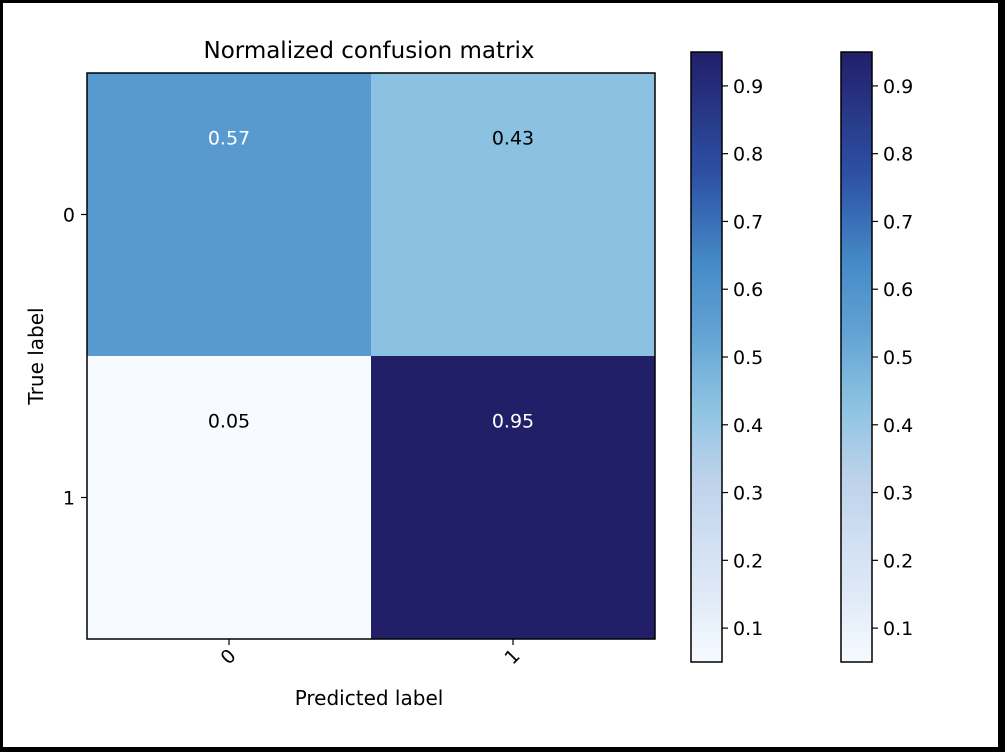  I want to click on x-tick-label: 1, so click(512, 657).